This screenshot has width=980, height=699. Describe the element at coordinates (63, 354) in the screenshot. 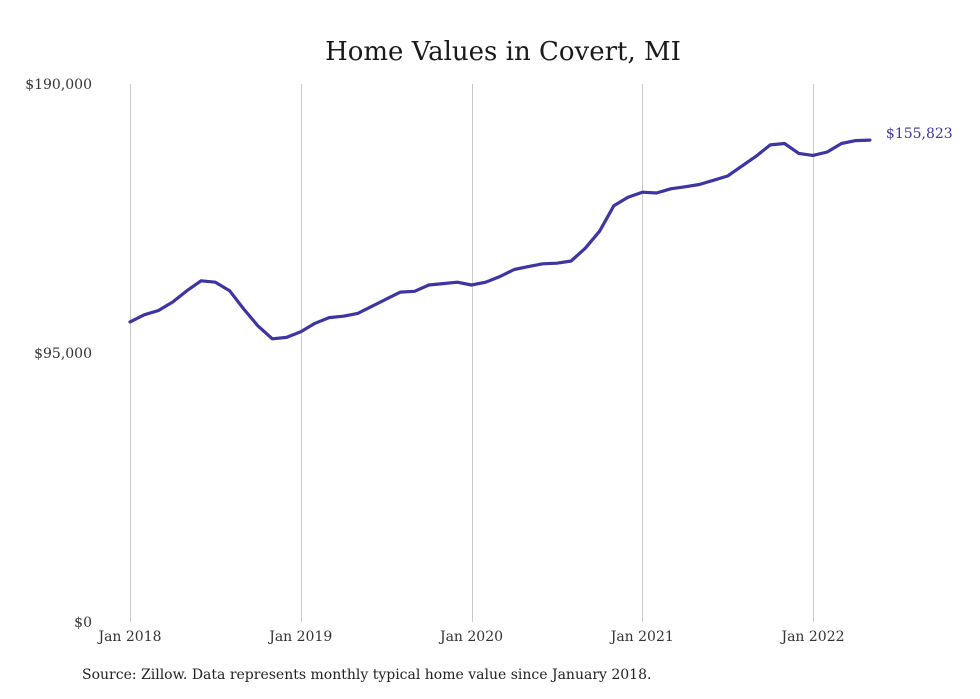

I see `y-tick-label: $95,000` at that location.